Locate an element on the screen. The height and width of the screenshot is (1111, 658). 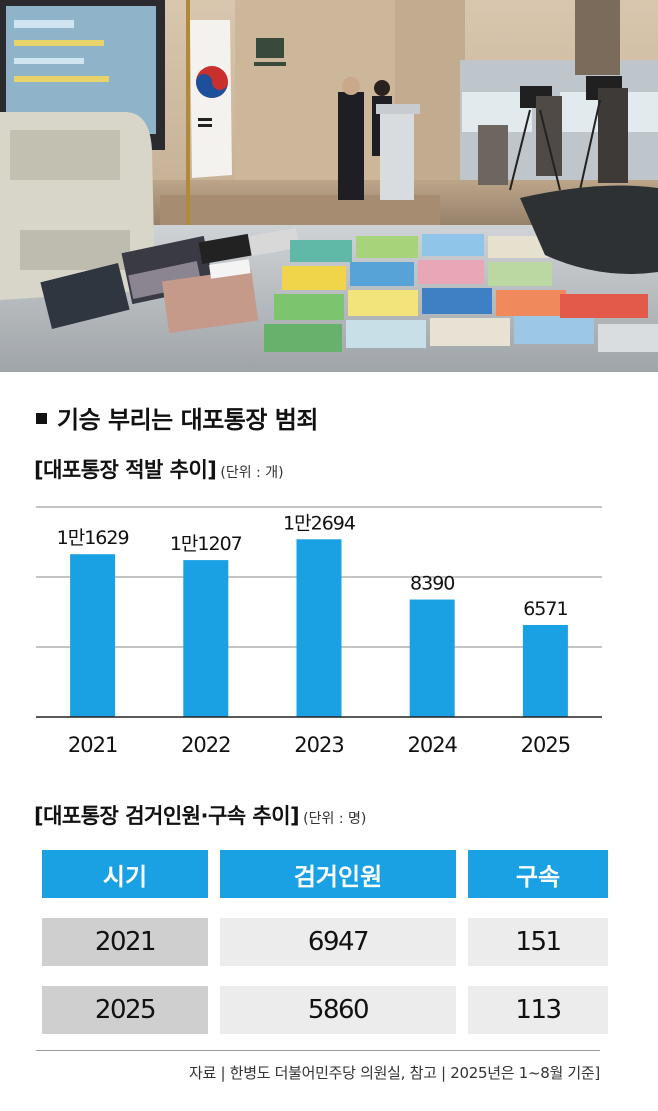
row-arrests: 5860 is located at coordinates (338, 1010).